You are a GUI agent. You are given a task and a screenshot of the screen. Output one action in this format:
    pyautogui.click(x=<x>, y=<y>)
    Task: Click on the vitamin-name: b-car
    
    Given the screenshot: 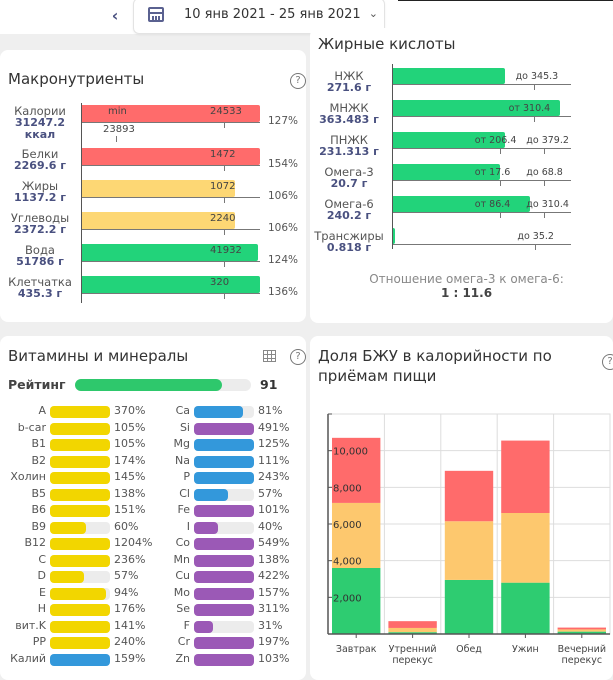 What is the action you would take?
    pyautogui.click(x=31, y=427)
    